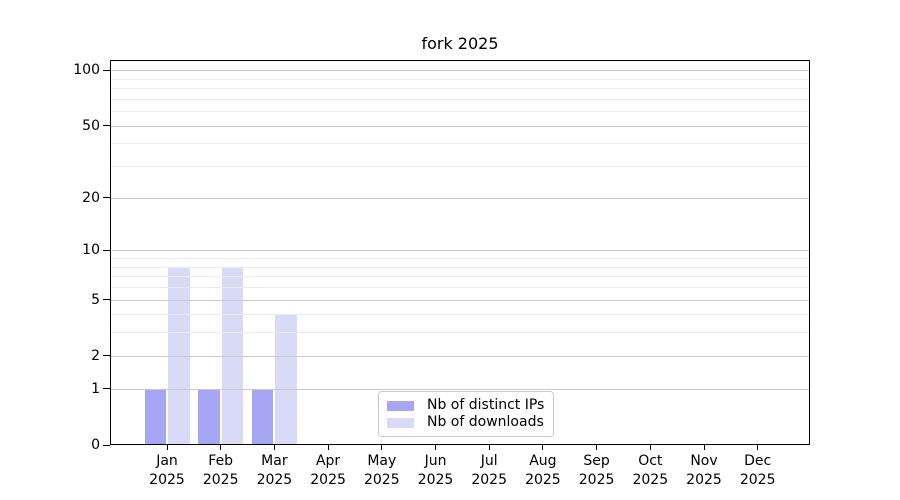 The image size is (900, 500). I want to click on x-tick-label: Oct 2025, so click(650, 470).